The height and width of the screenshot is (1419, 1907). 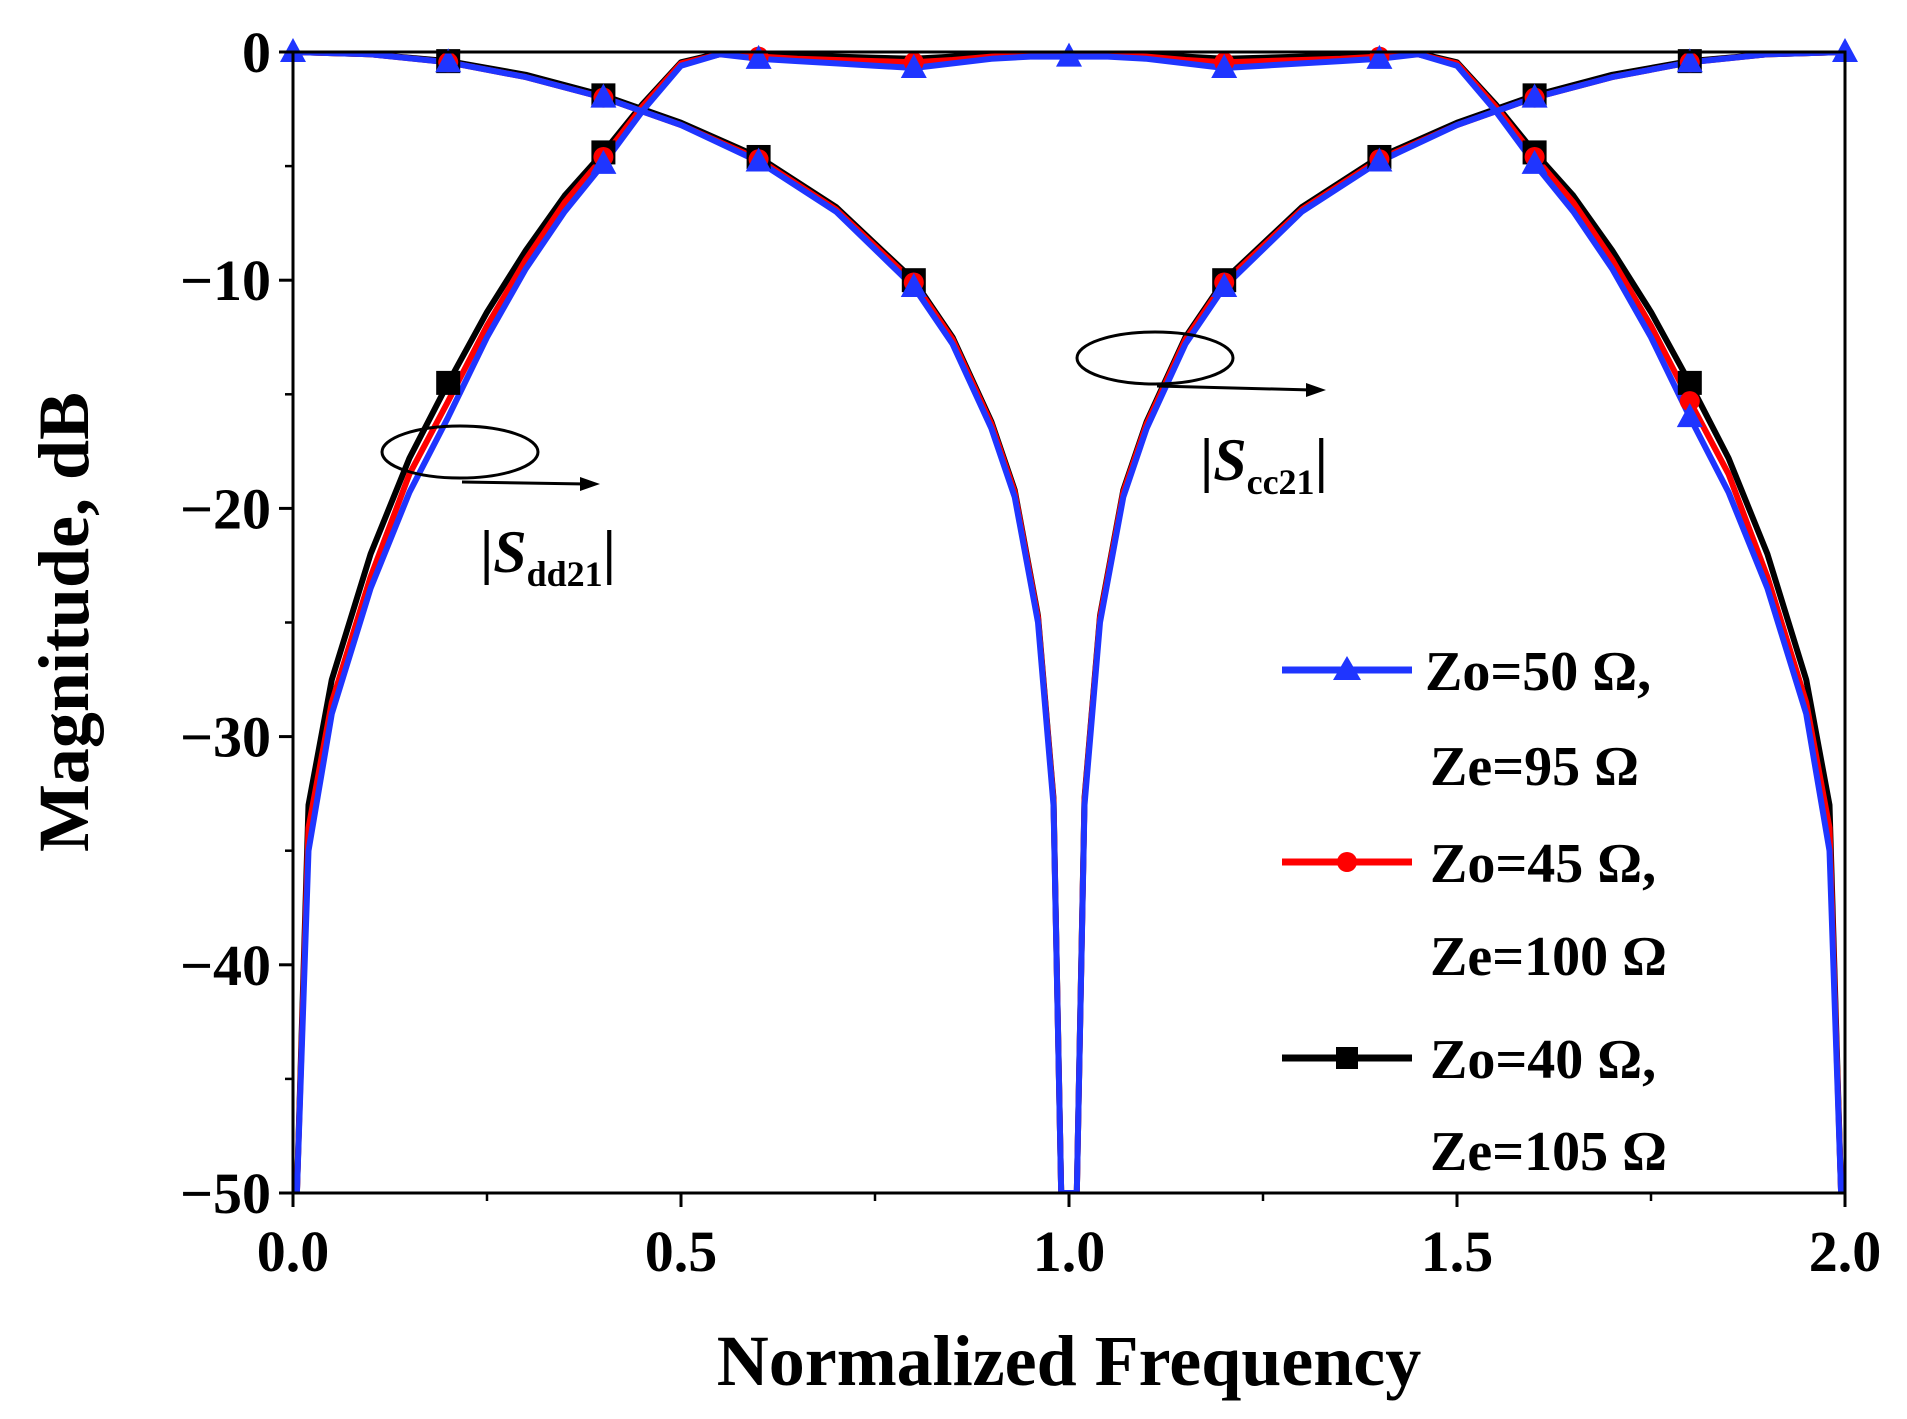 I want to click on legend-entry-zo50: Zo=50 Ω, Ze=95 Ω, so click(x=1466, y=719).